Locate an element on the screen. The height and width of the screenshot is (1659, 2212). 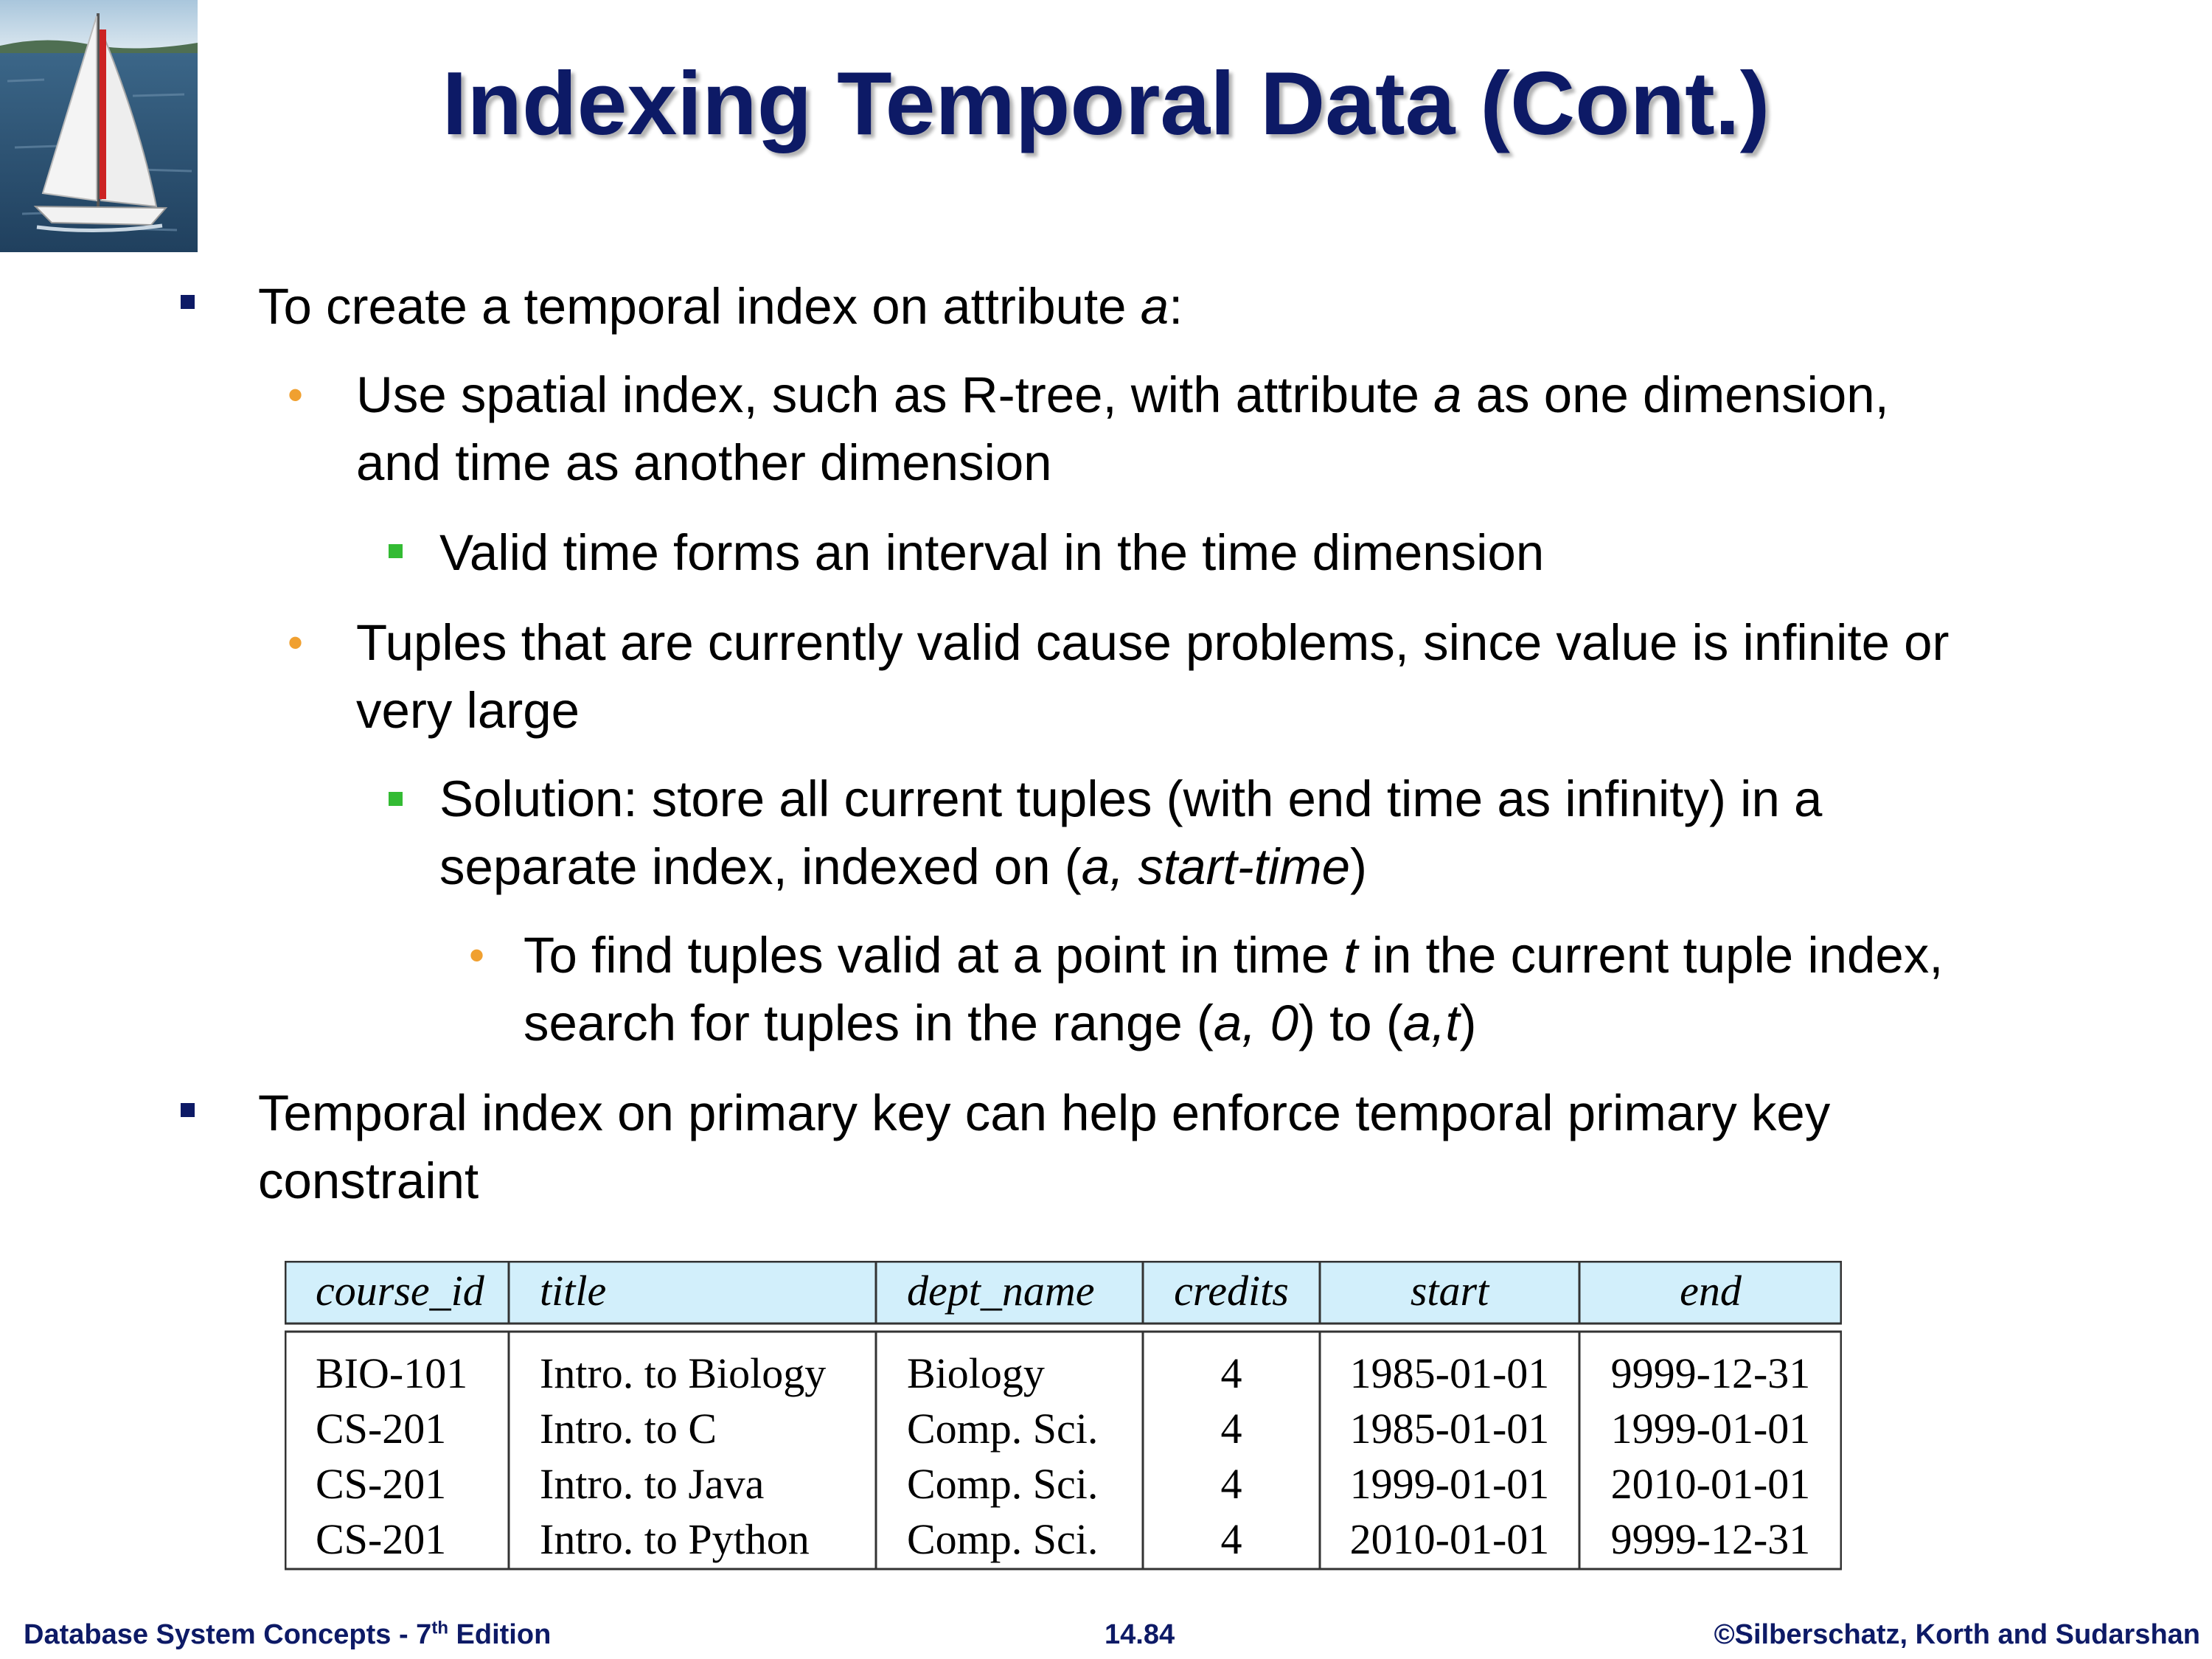
slide-title: Indexing Temporal Data (Cont.) is located at coordinates (1106, 103).